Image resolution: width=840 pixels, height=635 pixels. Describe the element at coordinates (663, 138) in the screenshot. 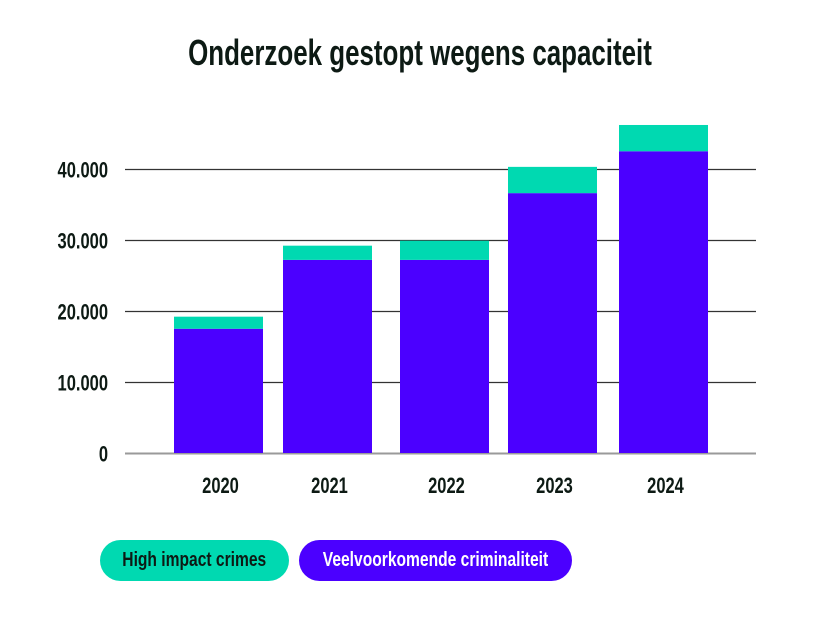

I see `bar-segment-high-impact-2024` at that location.